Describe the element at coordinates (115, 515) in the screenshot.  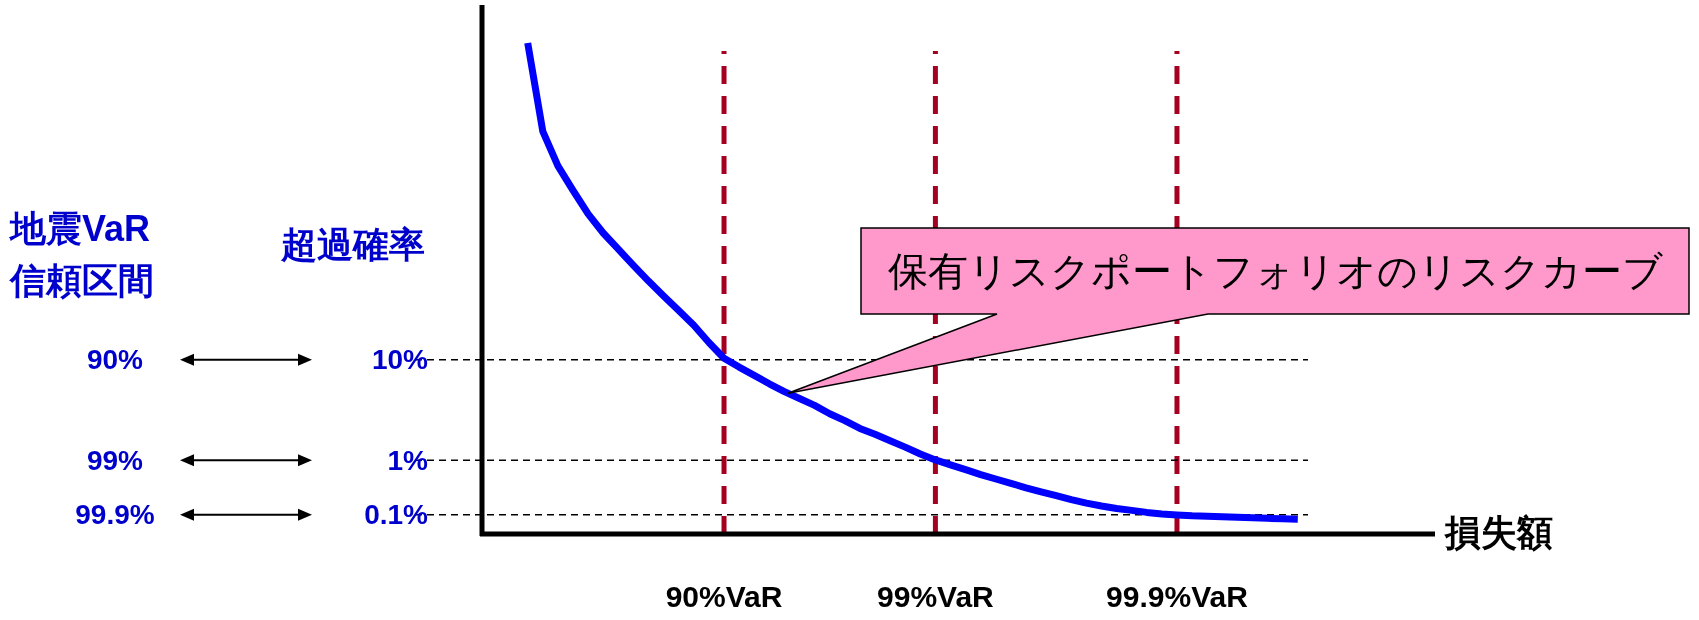
I see `text: 99.9%` at that location.